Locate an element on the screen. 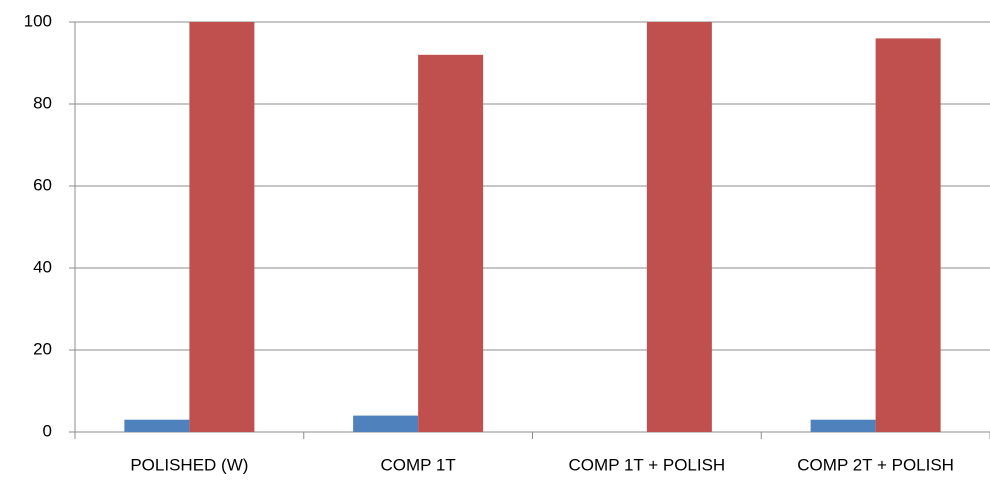 The image size is (990, 485). y-tick-label: 40 is located at coordinates (42, 266).